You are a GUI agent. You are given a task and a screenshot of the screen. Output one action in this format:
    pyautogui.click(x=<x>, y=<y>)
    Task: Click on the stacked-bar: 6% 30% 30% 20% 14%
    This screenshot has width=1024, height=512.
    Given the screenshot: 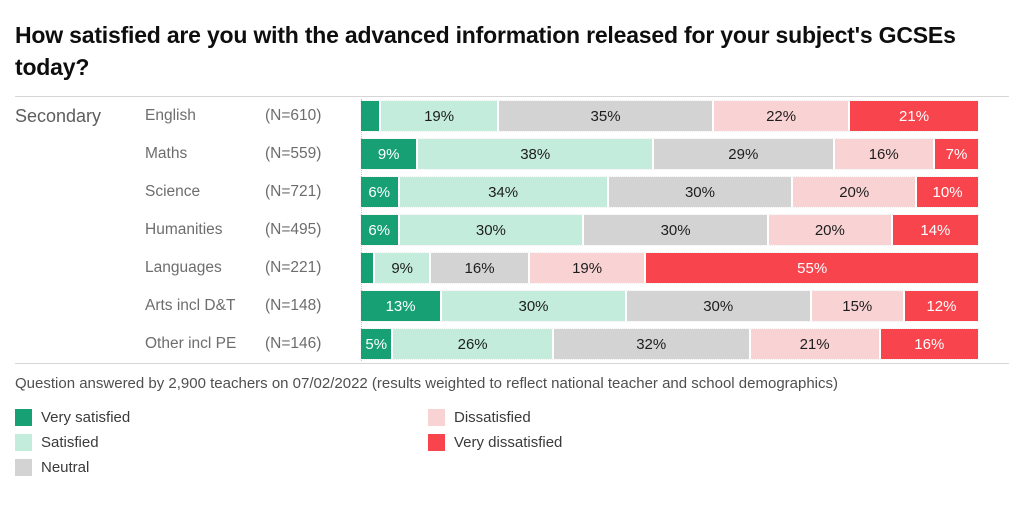 What is the action you would take?
    pyautogui.click(x=669, y=230)
    